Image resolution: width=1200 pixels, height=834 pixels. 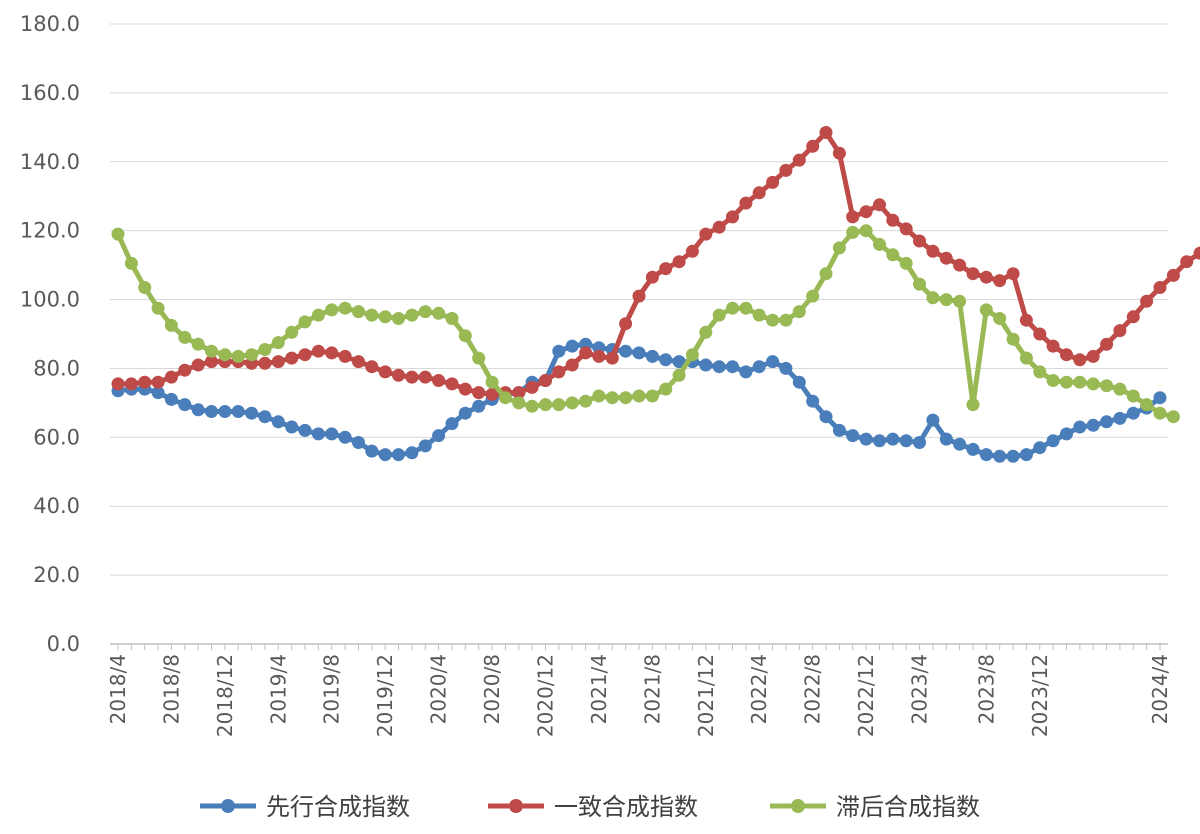 What do you see at coordinates (1040, 695) in the screenshot?
I see `x-tick-label: 2023/12` at bounding box center [1040, 695].